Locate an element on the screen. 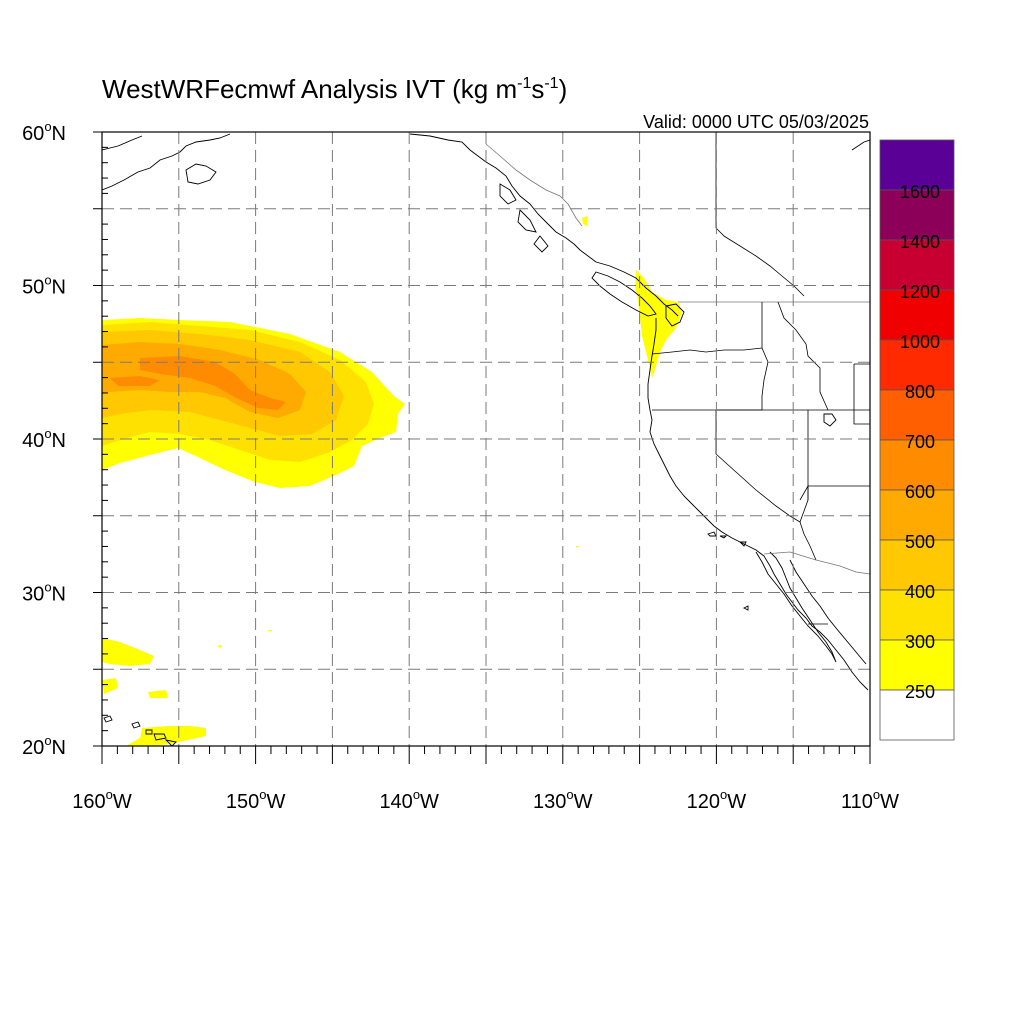  lon-label-150w: 150oW is located at coordinates (256, 800).